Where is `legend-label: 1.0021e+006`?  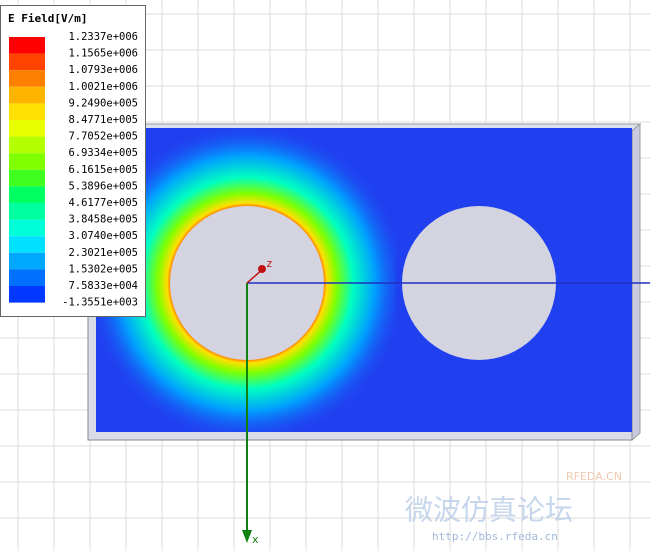
legend-label: 1.0021e+006 is located at coordinates (103, 87).